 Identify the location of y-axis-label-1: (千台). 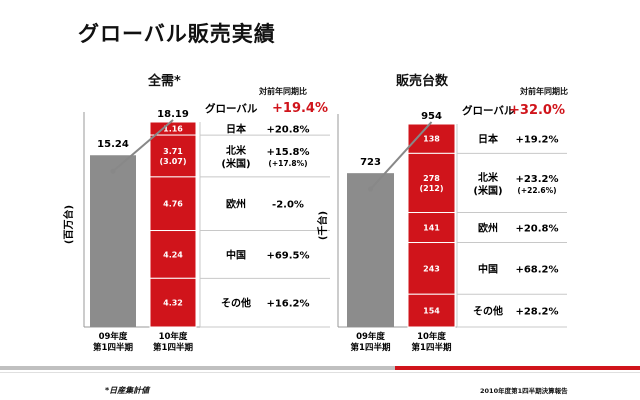
(322, 225).